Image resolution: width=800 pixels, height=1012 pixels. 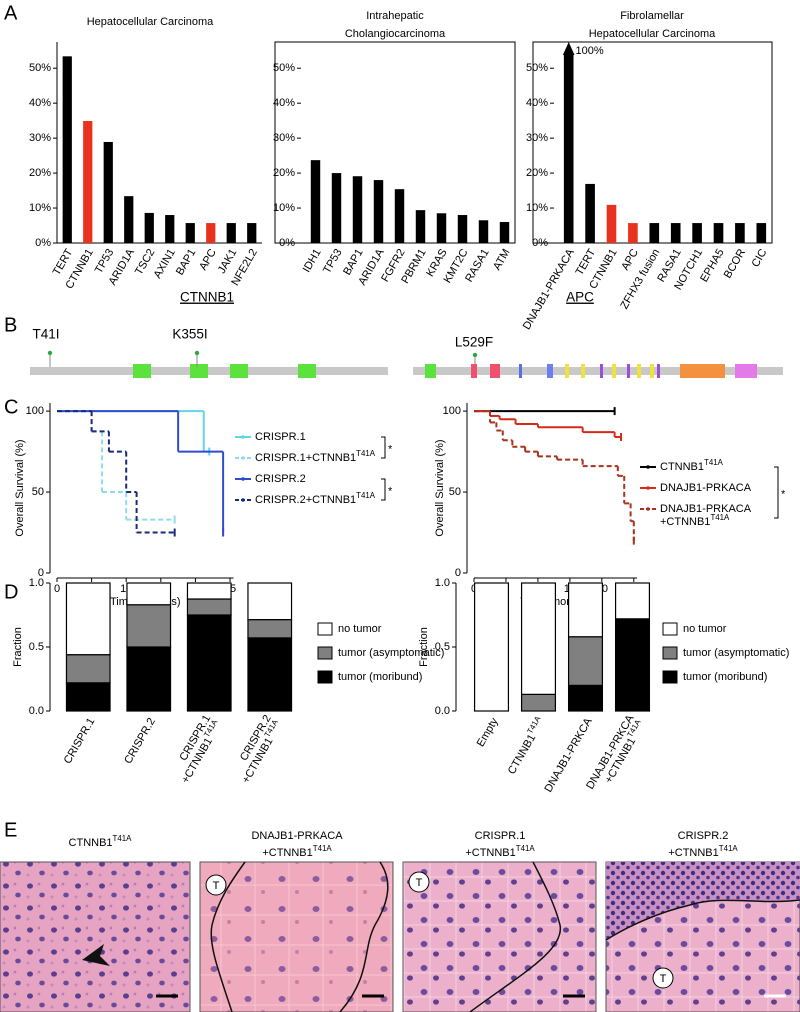 What do you see at coordinates (189, 334) in the screenshot?
I see `mutation-label: K355I` at bounding box center [189, 334].